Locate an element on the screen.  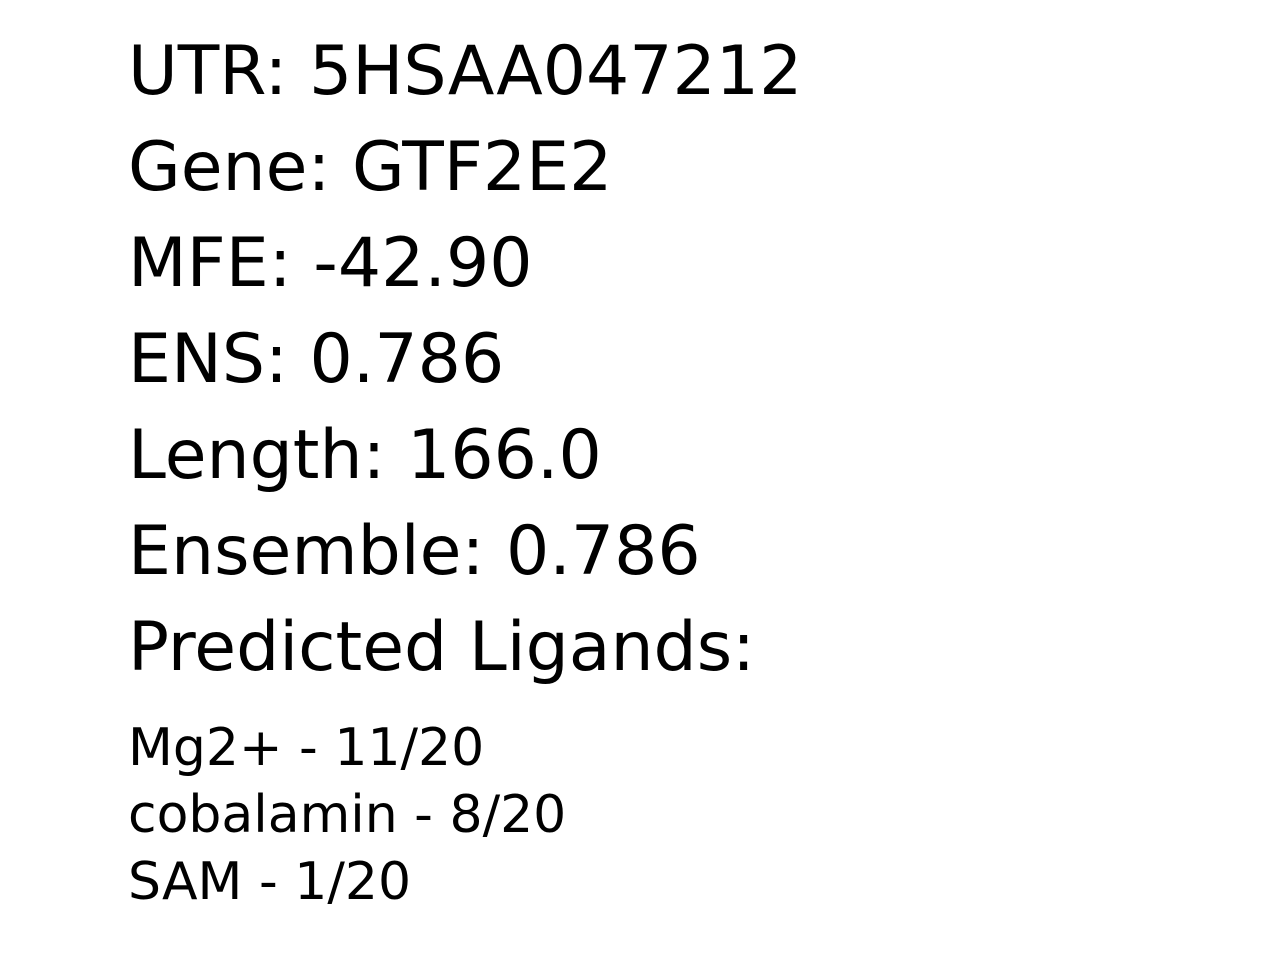
gene-line: Gene: GTF2E2 is located at coordinates (370, 168).